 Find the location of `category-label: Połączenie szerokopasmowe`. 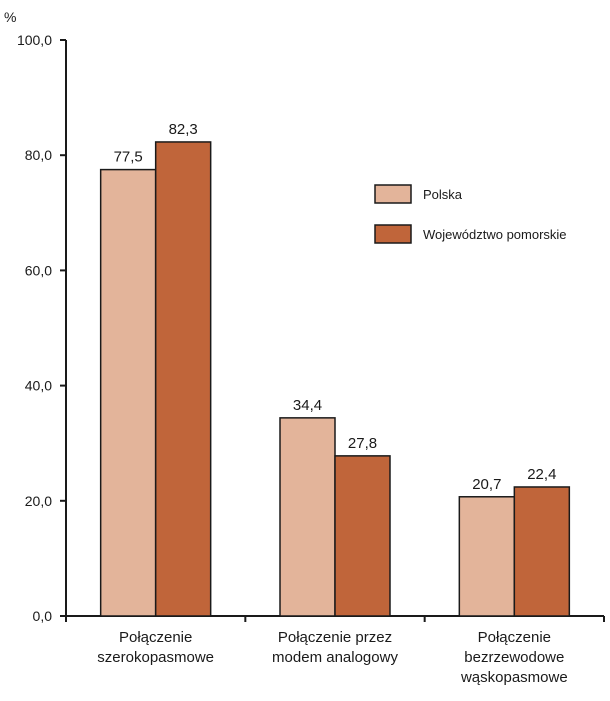

category-label: Połączenie szerokopasmowe is located at coordinates (155, 647).